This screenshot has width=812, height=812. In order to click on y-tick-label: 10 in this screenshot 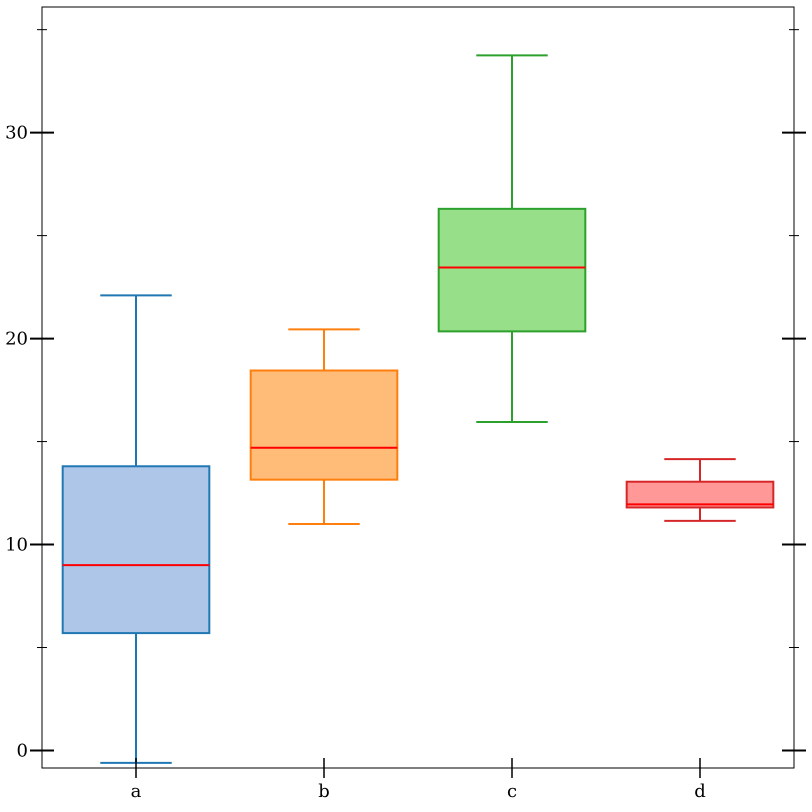, I will do `click(16, 545)`.